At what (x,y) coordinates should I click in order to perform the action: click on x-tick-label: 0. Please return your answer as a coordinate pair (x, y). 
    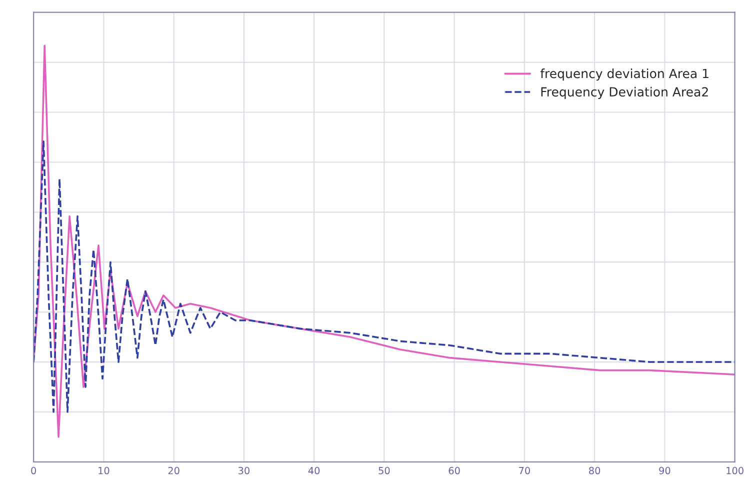
    Looking at the image, I should click on (33, 470).